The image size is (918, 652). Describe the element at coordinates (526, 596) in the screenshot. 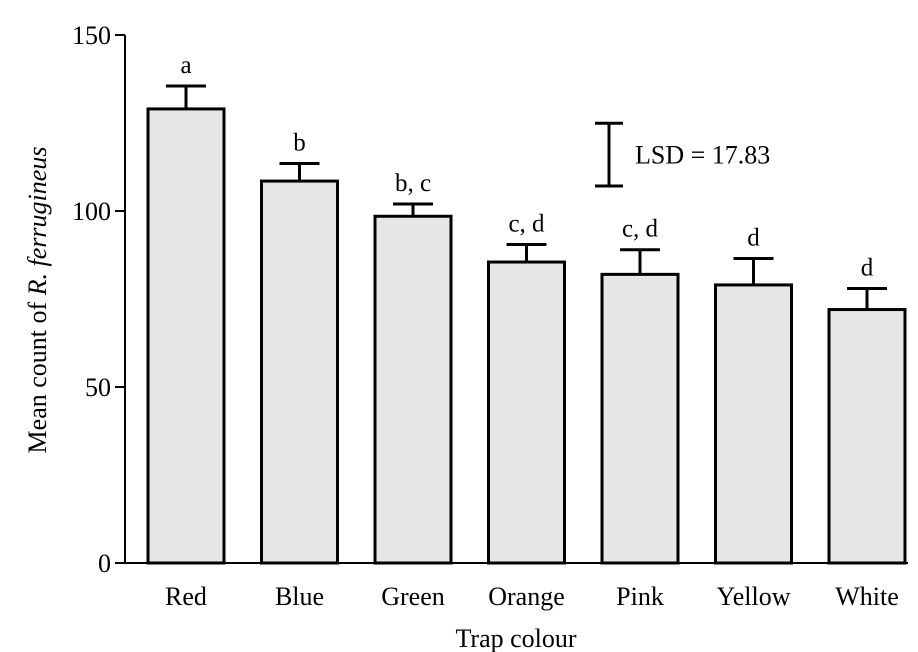

I see `x-tick-label: Orange` at that location.